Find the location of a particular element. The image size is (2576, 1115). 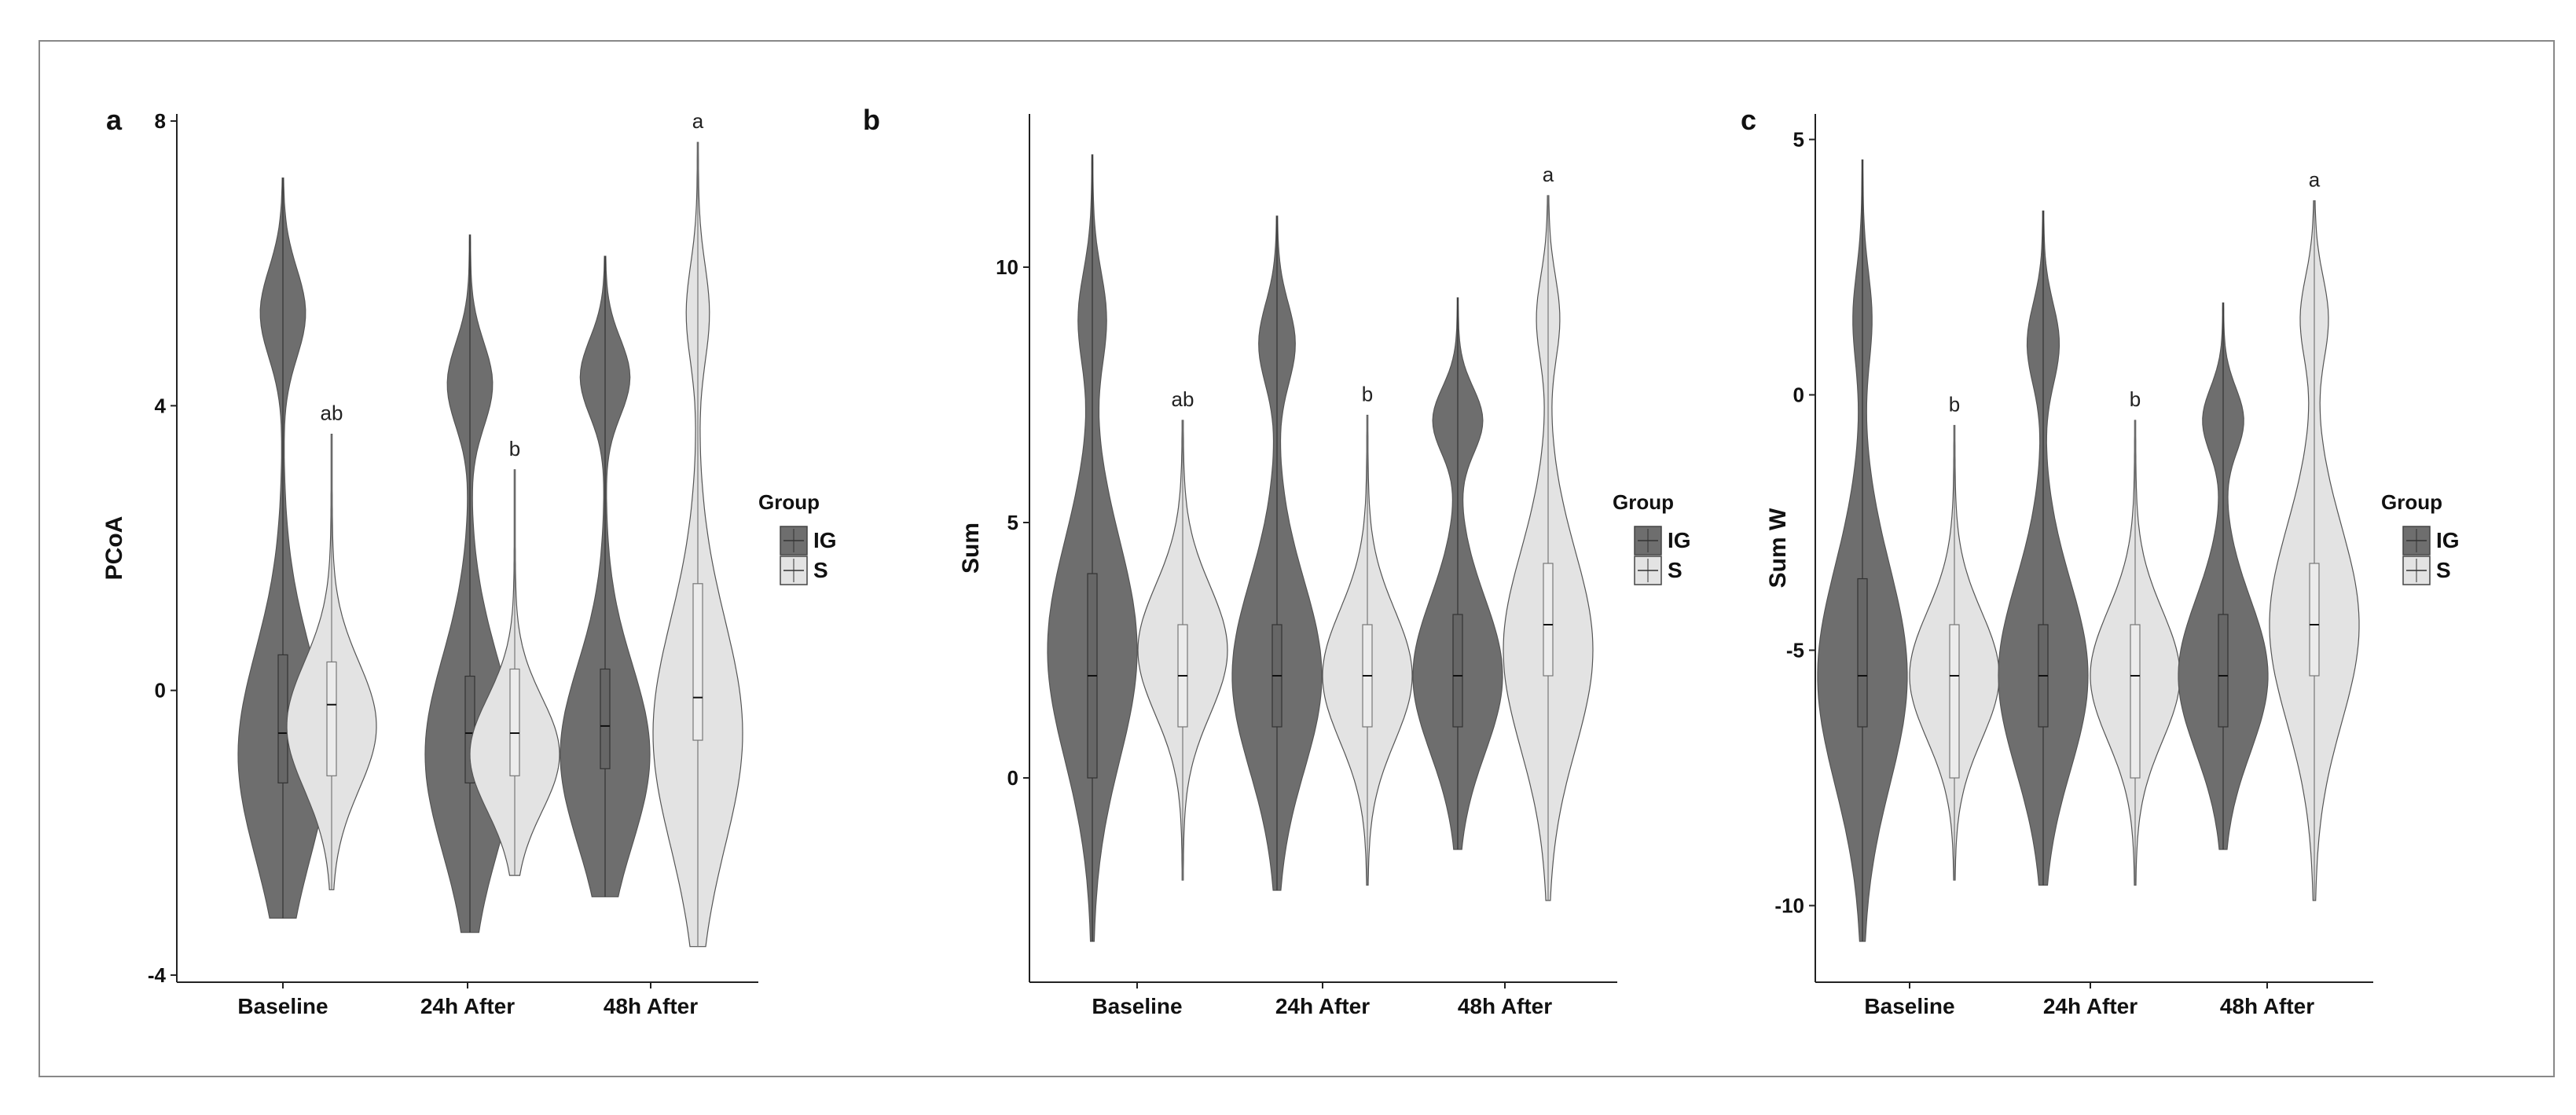

panel-label: c is located at coordinates (1749, 120).